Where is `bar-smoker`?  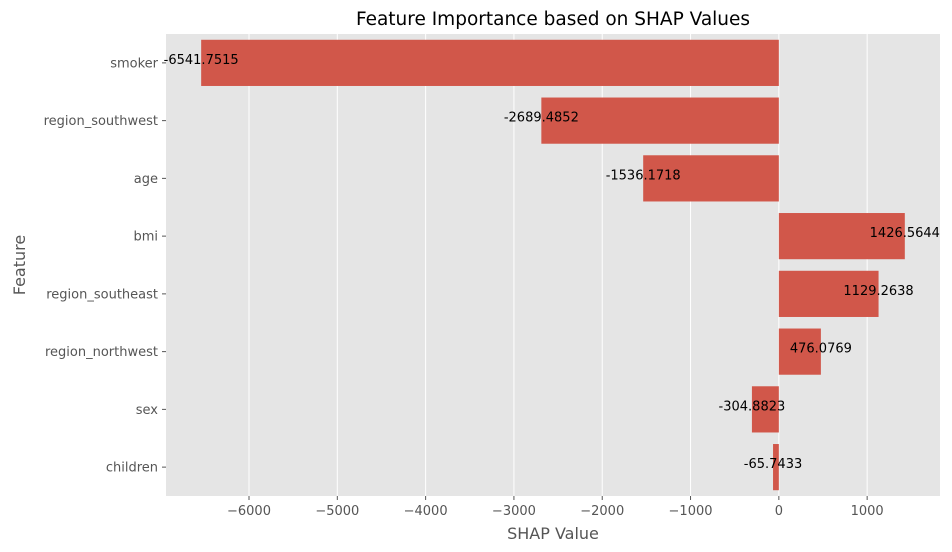 bar-smoker is located at coordinates (490, 62).